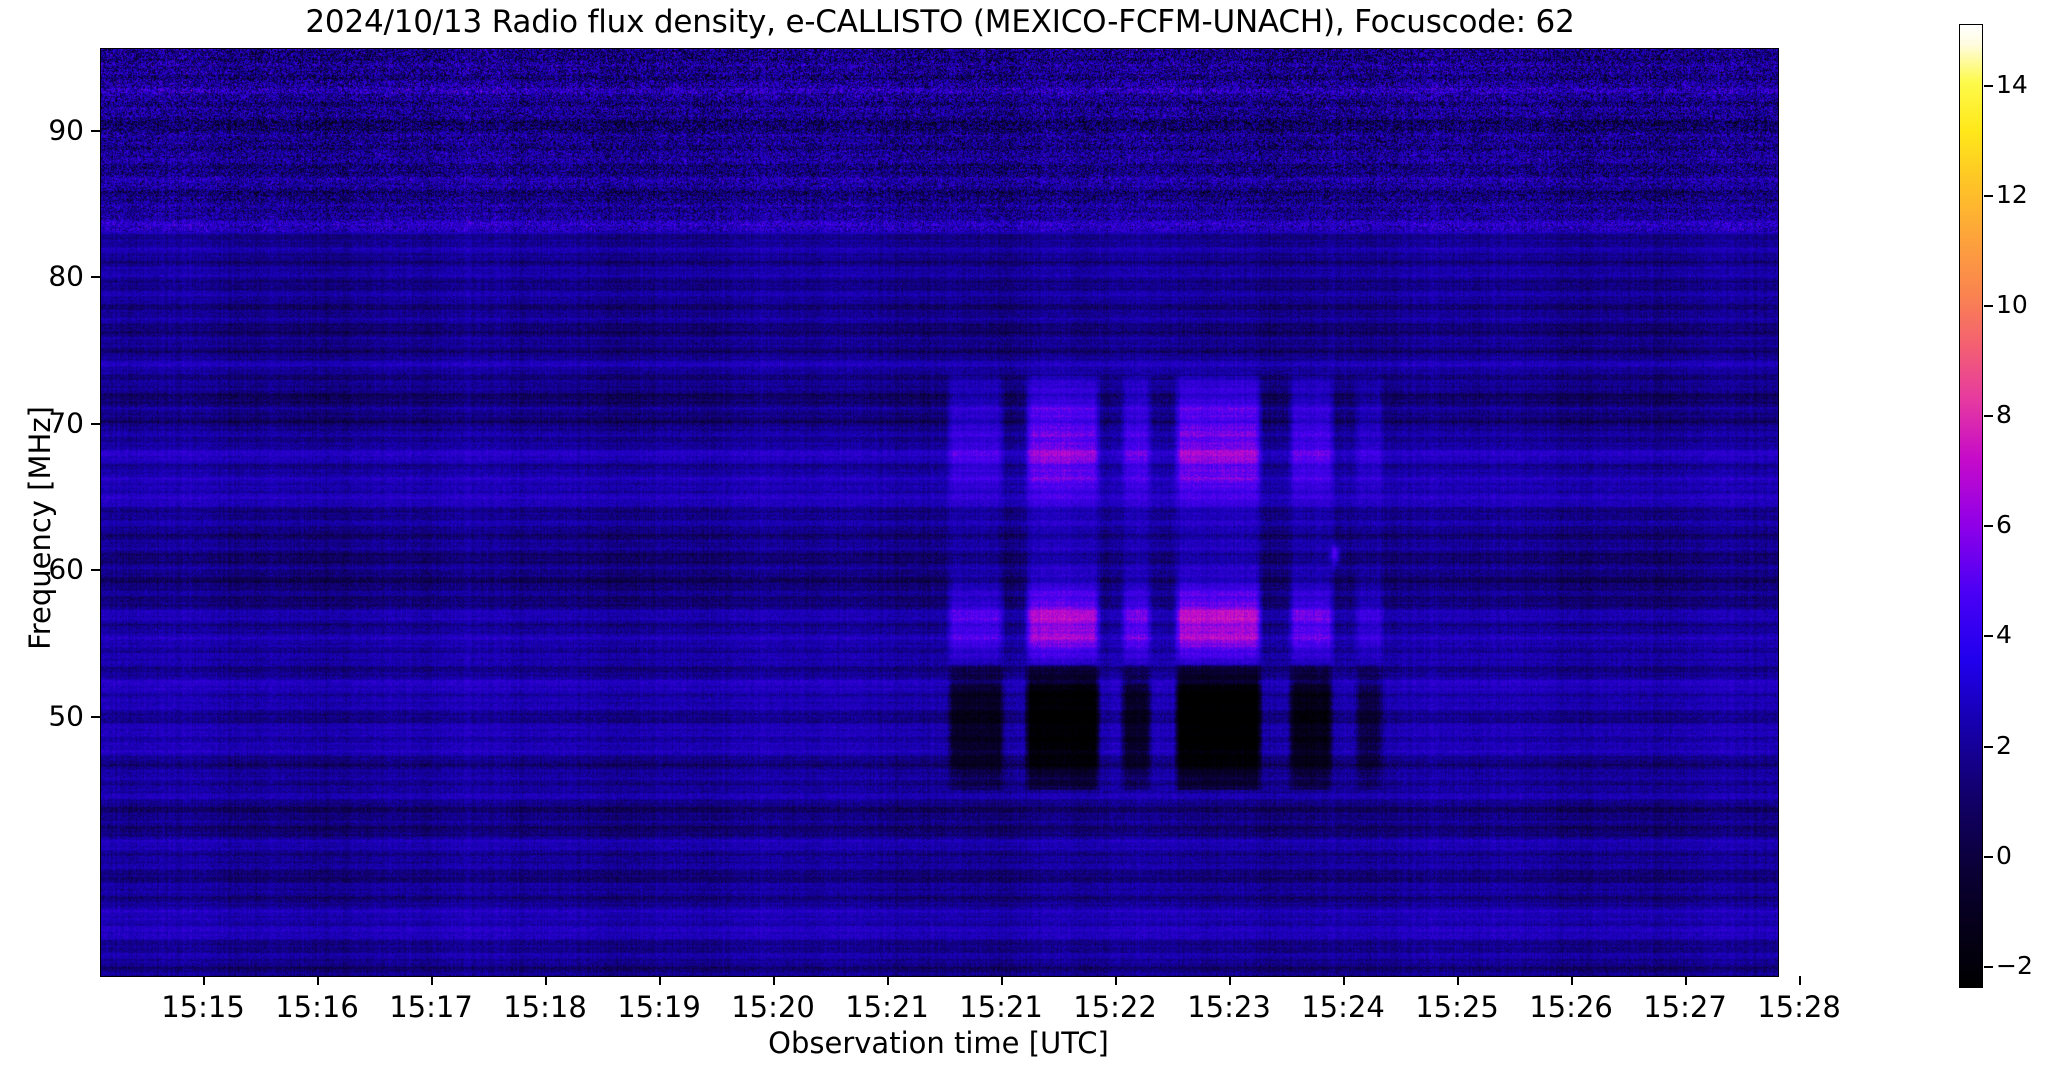  What do you see at coordinates (66, 276) in the screenshot?
I see `y-tick-label: 80` at bounding box center [66, 276].